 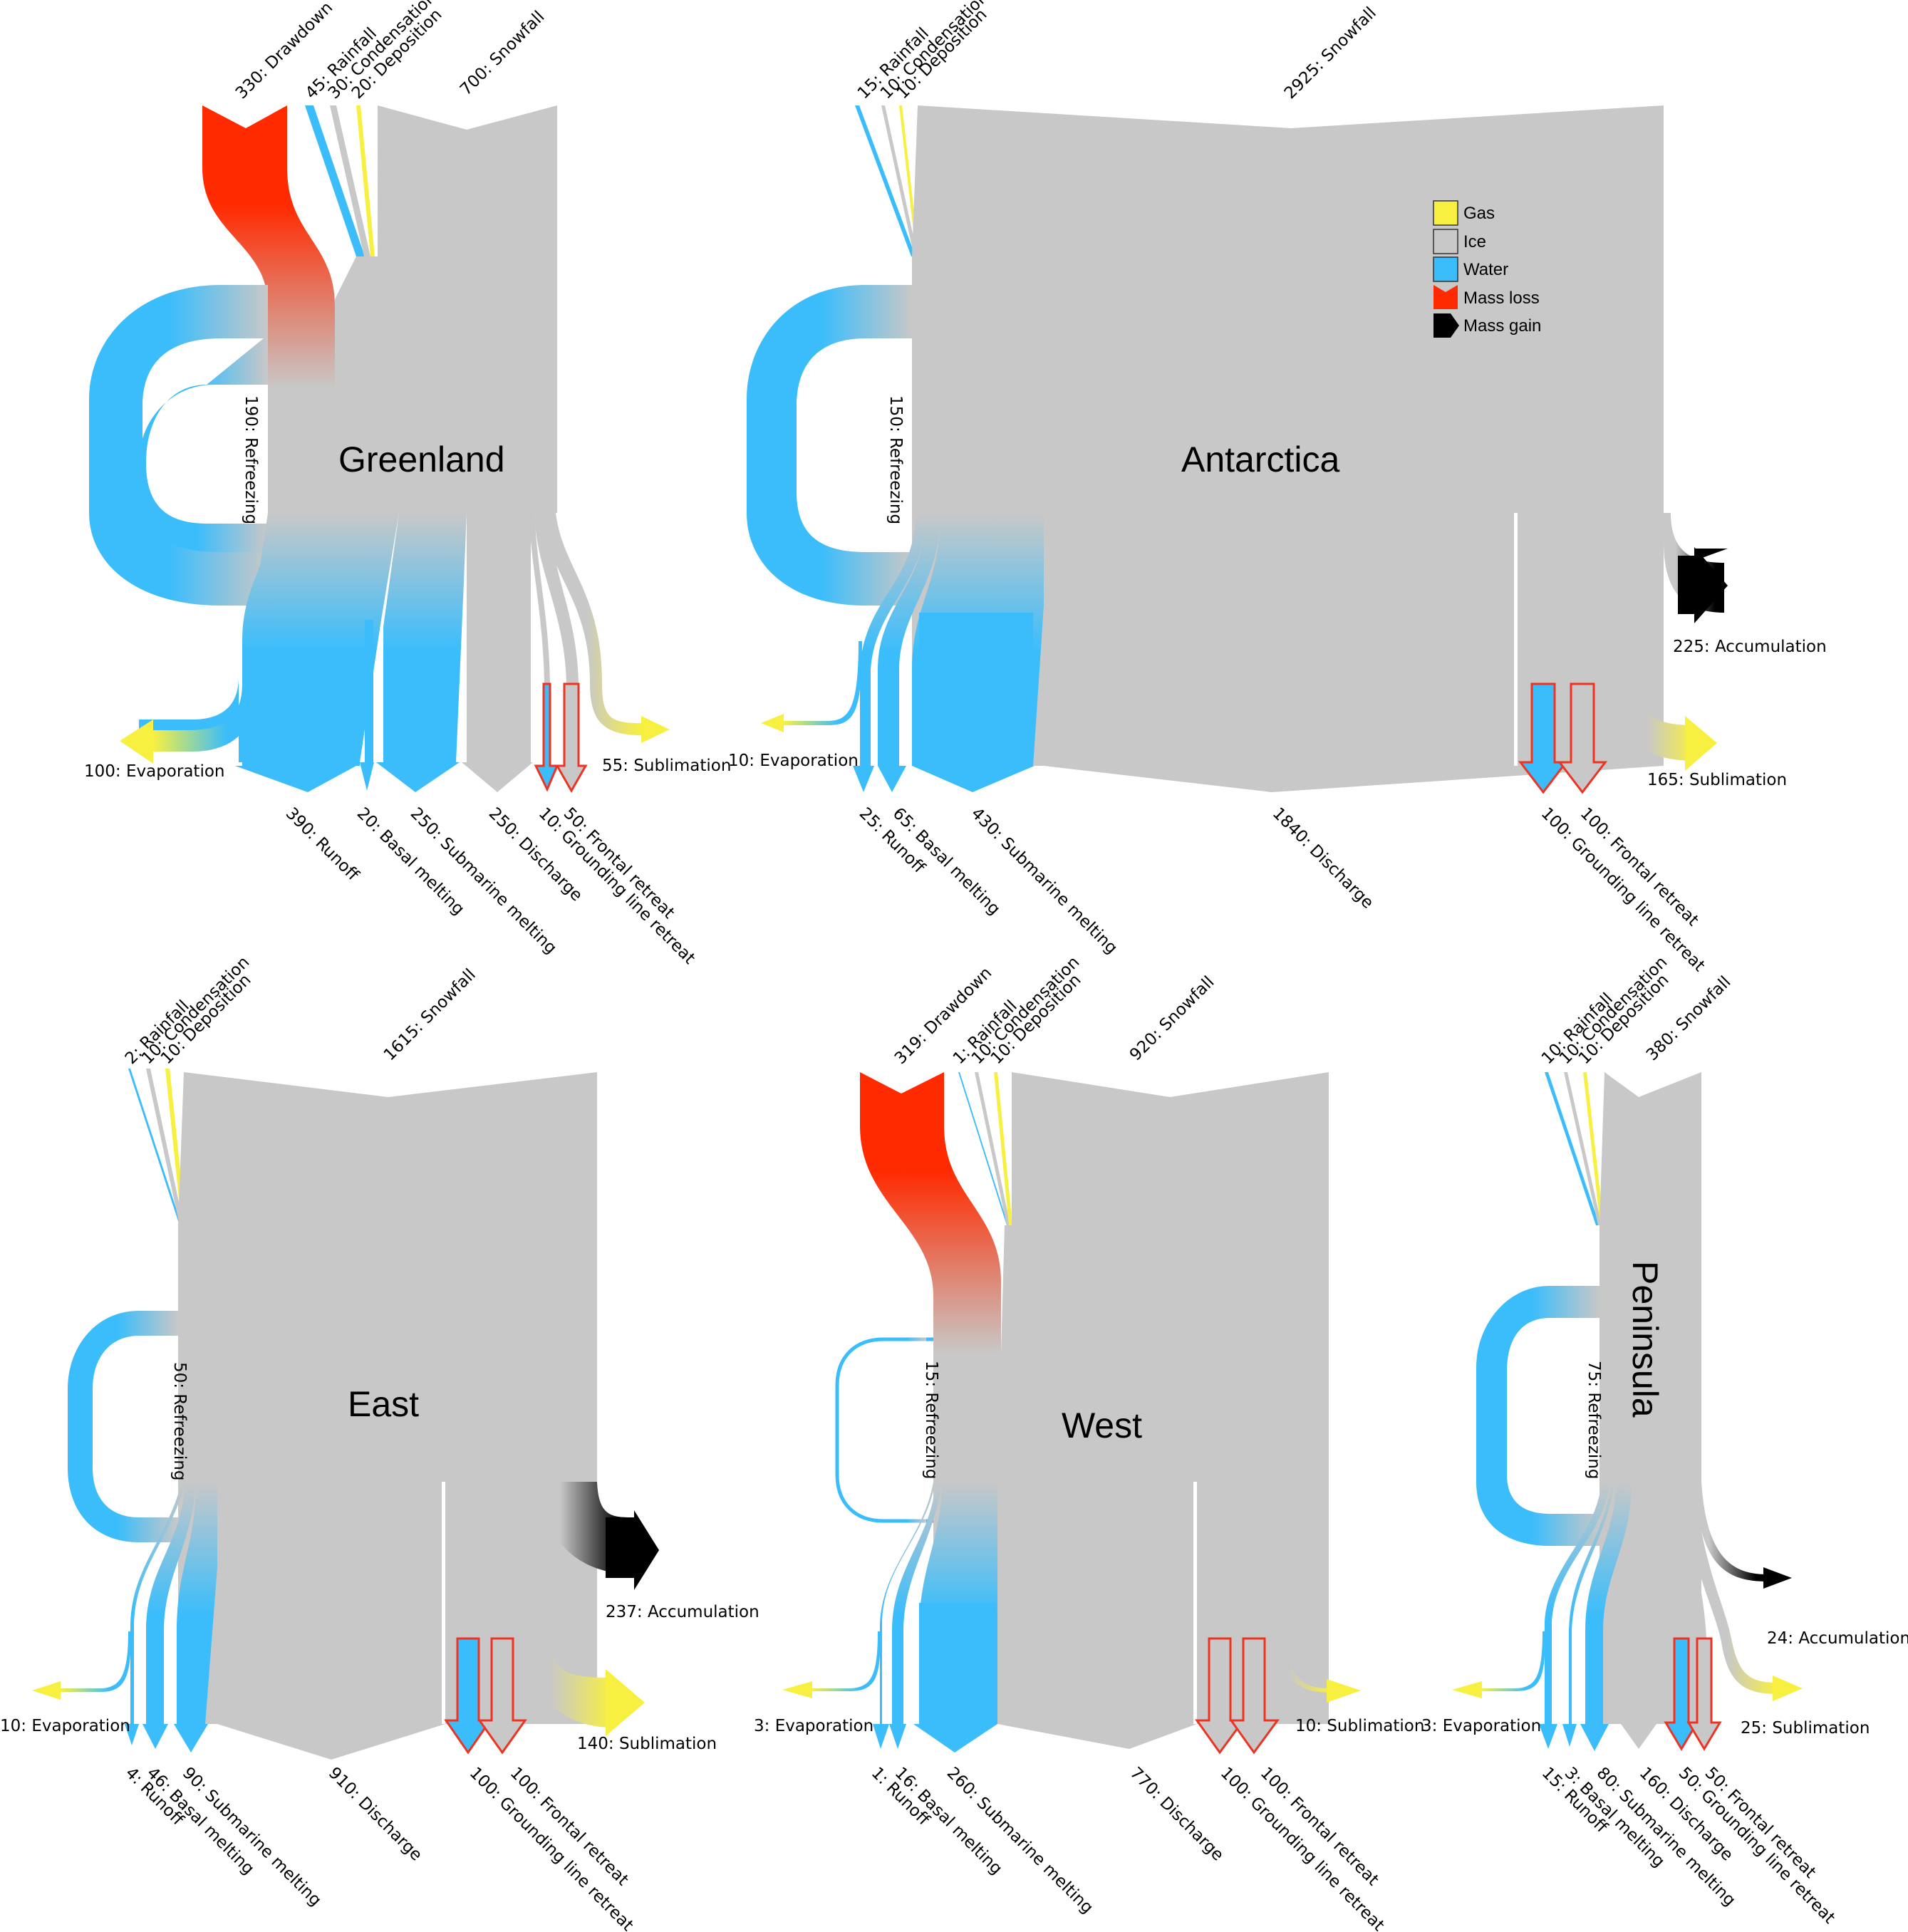 I want to click on legend-label-water: Water, so click(x=1485, y=269).